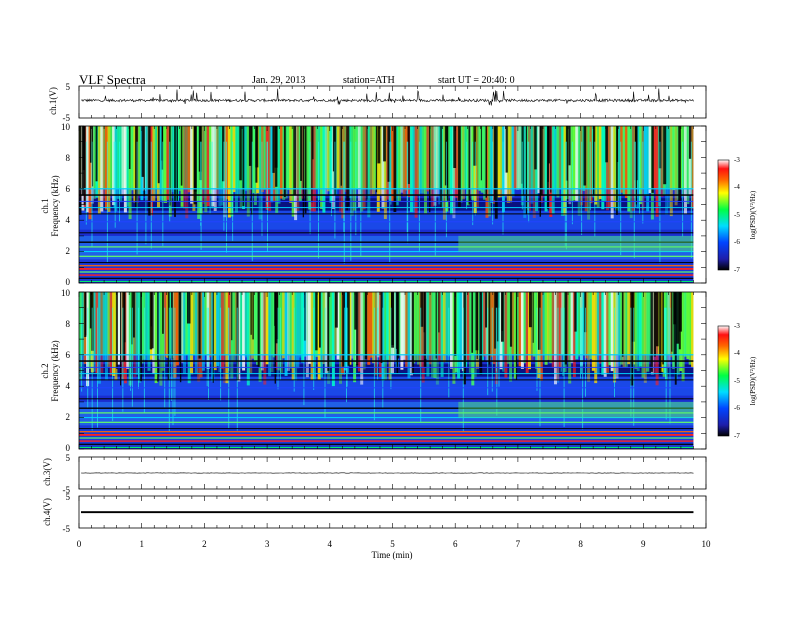 This screenshot has width=792, height=617. I want to click on ch1-colorbar-label: log(PSD)(V²/Hz), so click(753, 214).